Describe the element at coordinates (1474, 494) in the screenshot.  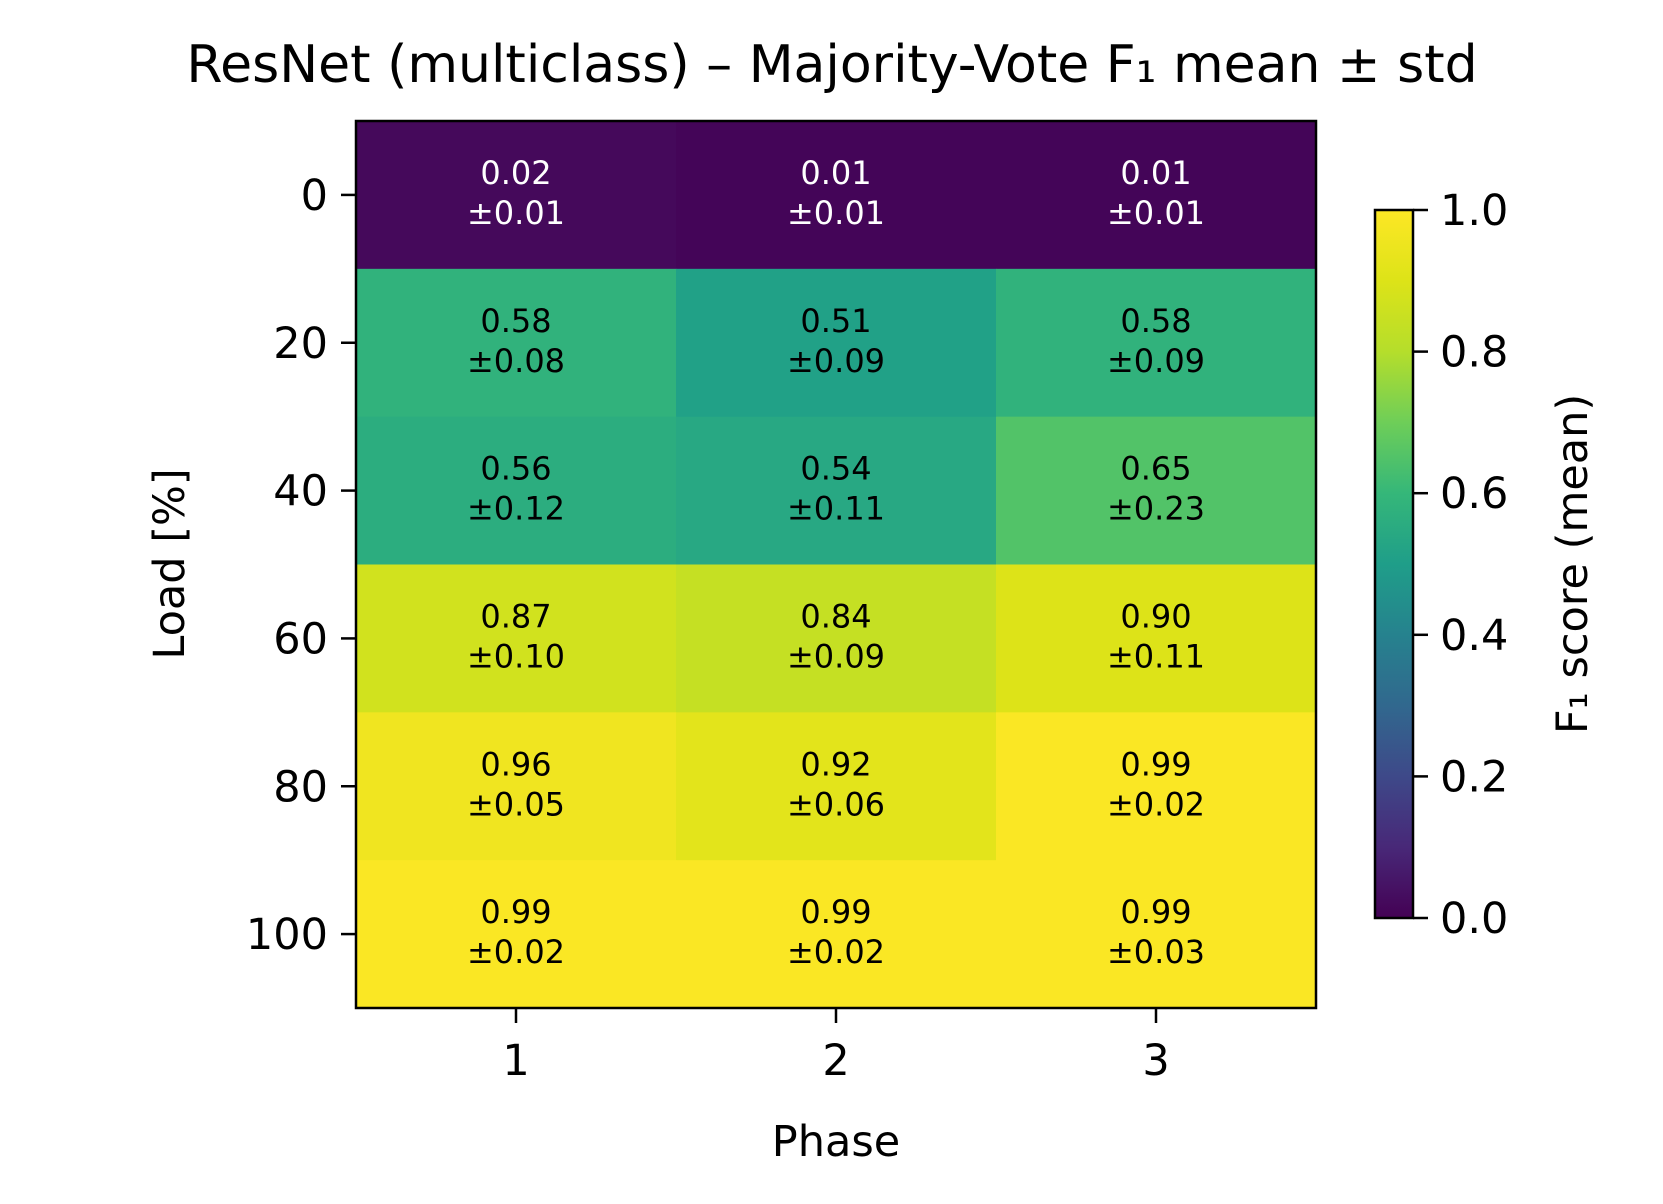
I see `colorbar-tick-label: 0.6` at that location.